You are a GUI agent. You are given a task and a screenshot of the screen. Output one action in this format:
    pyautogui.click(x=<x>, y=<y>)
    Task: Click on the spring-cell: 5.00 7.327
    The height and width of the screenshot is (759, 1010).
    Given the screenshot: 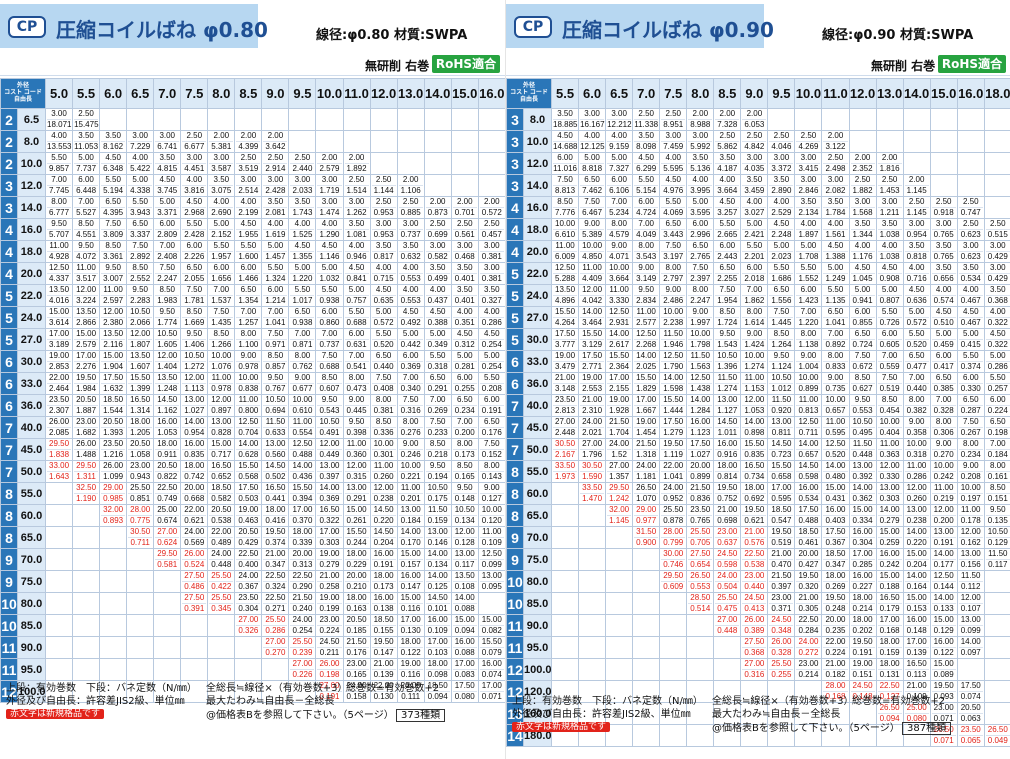 What is the action you would take?
    pyautogui.click(x=619, y=163)
    